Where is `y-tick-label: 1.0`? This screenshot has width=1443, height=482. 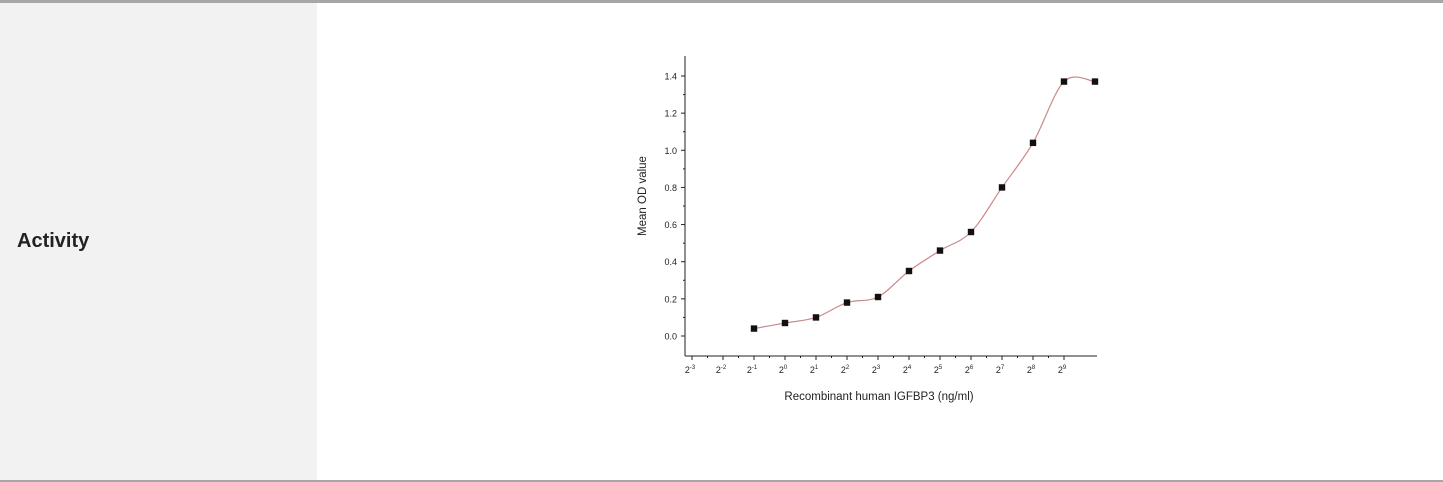 y-tick-label: 1.0 is located at coordinates (670, 151).